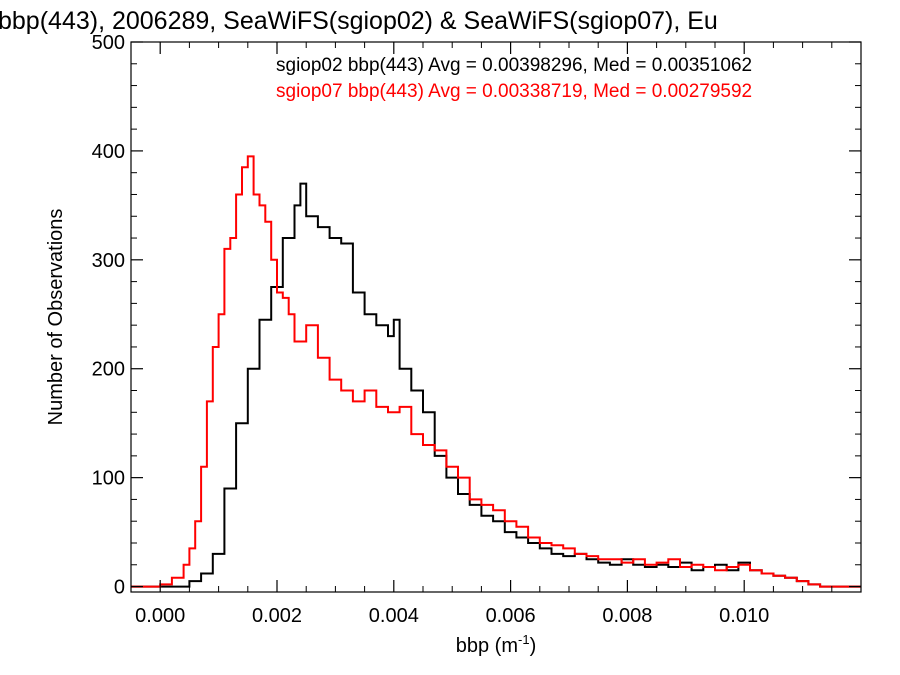  I want to click on x-tick-label: 0.004, so click(394, 616).